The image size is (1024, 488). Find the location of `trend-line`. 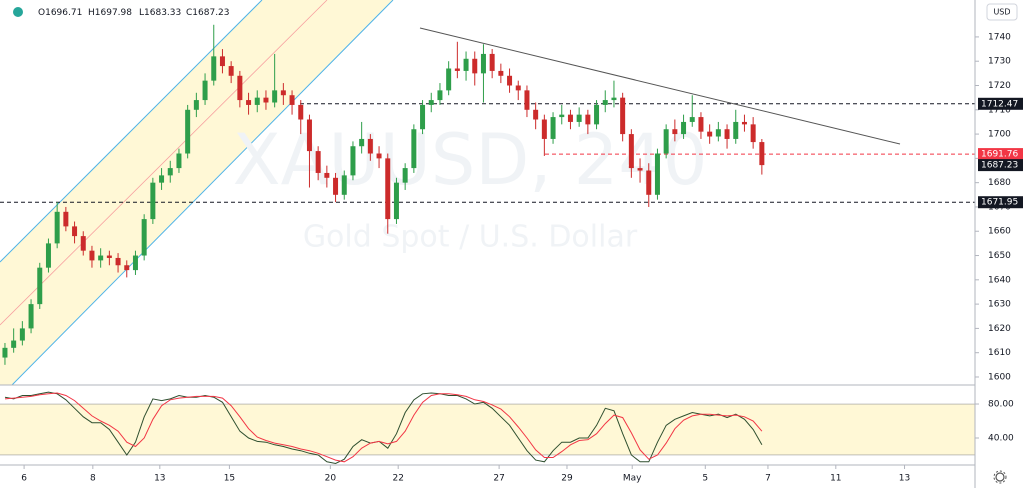

trend-line is located at coordinates (660, 86).